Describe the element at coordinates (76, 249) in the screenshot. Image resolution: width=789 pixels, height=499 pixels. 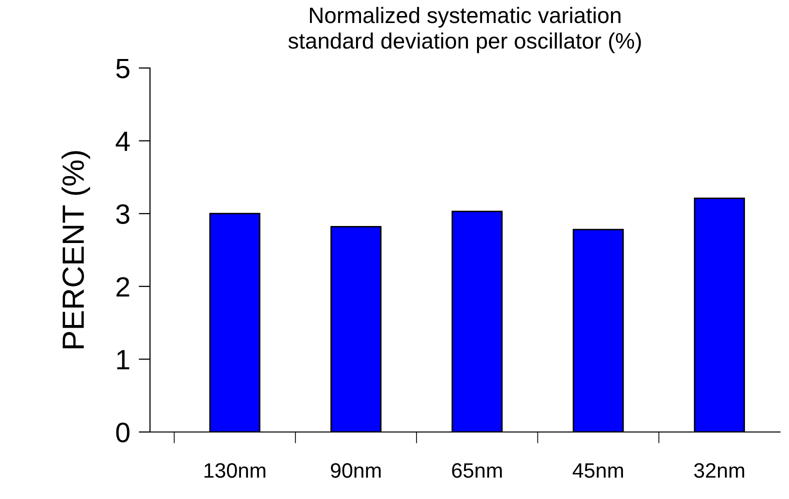
I see `y-axis-title: PERCENT (%)` at that location.